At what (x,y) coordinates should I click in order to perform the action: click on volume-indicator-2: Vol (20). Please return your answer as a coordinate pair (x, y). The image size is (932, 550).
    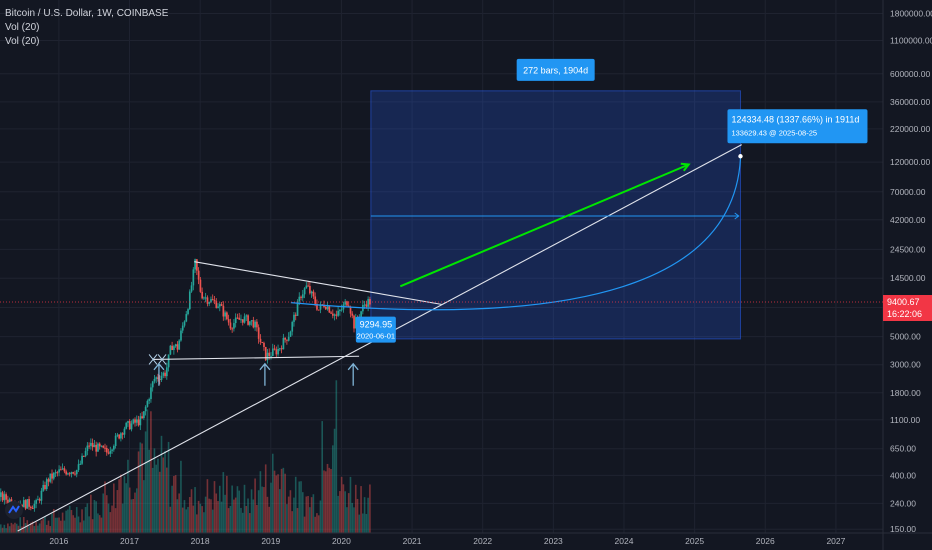
    Looking at the image, I should click on (22, 41).